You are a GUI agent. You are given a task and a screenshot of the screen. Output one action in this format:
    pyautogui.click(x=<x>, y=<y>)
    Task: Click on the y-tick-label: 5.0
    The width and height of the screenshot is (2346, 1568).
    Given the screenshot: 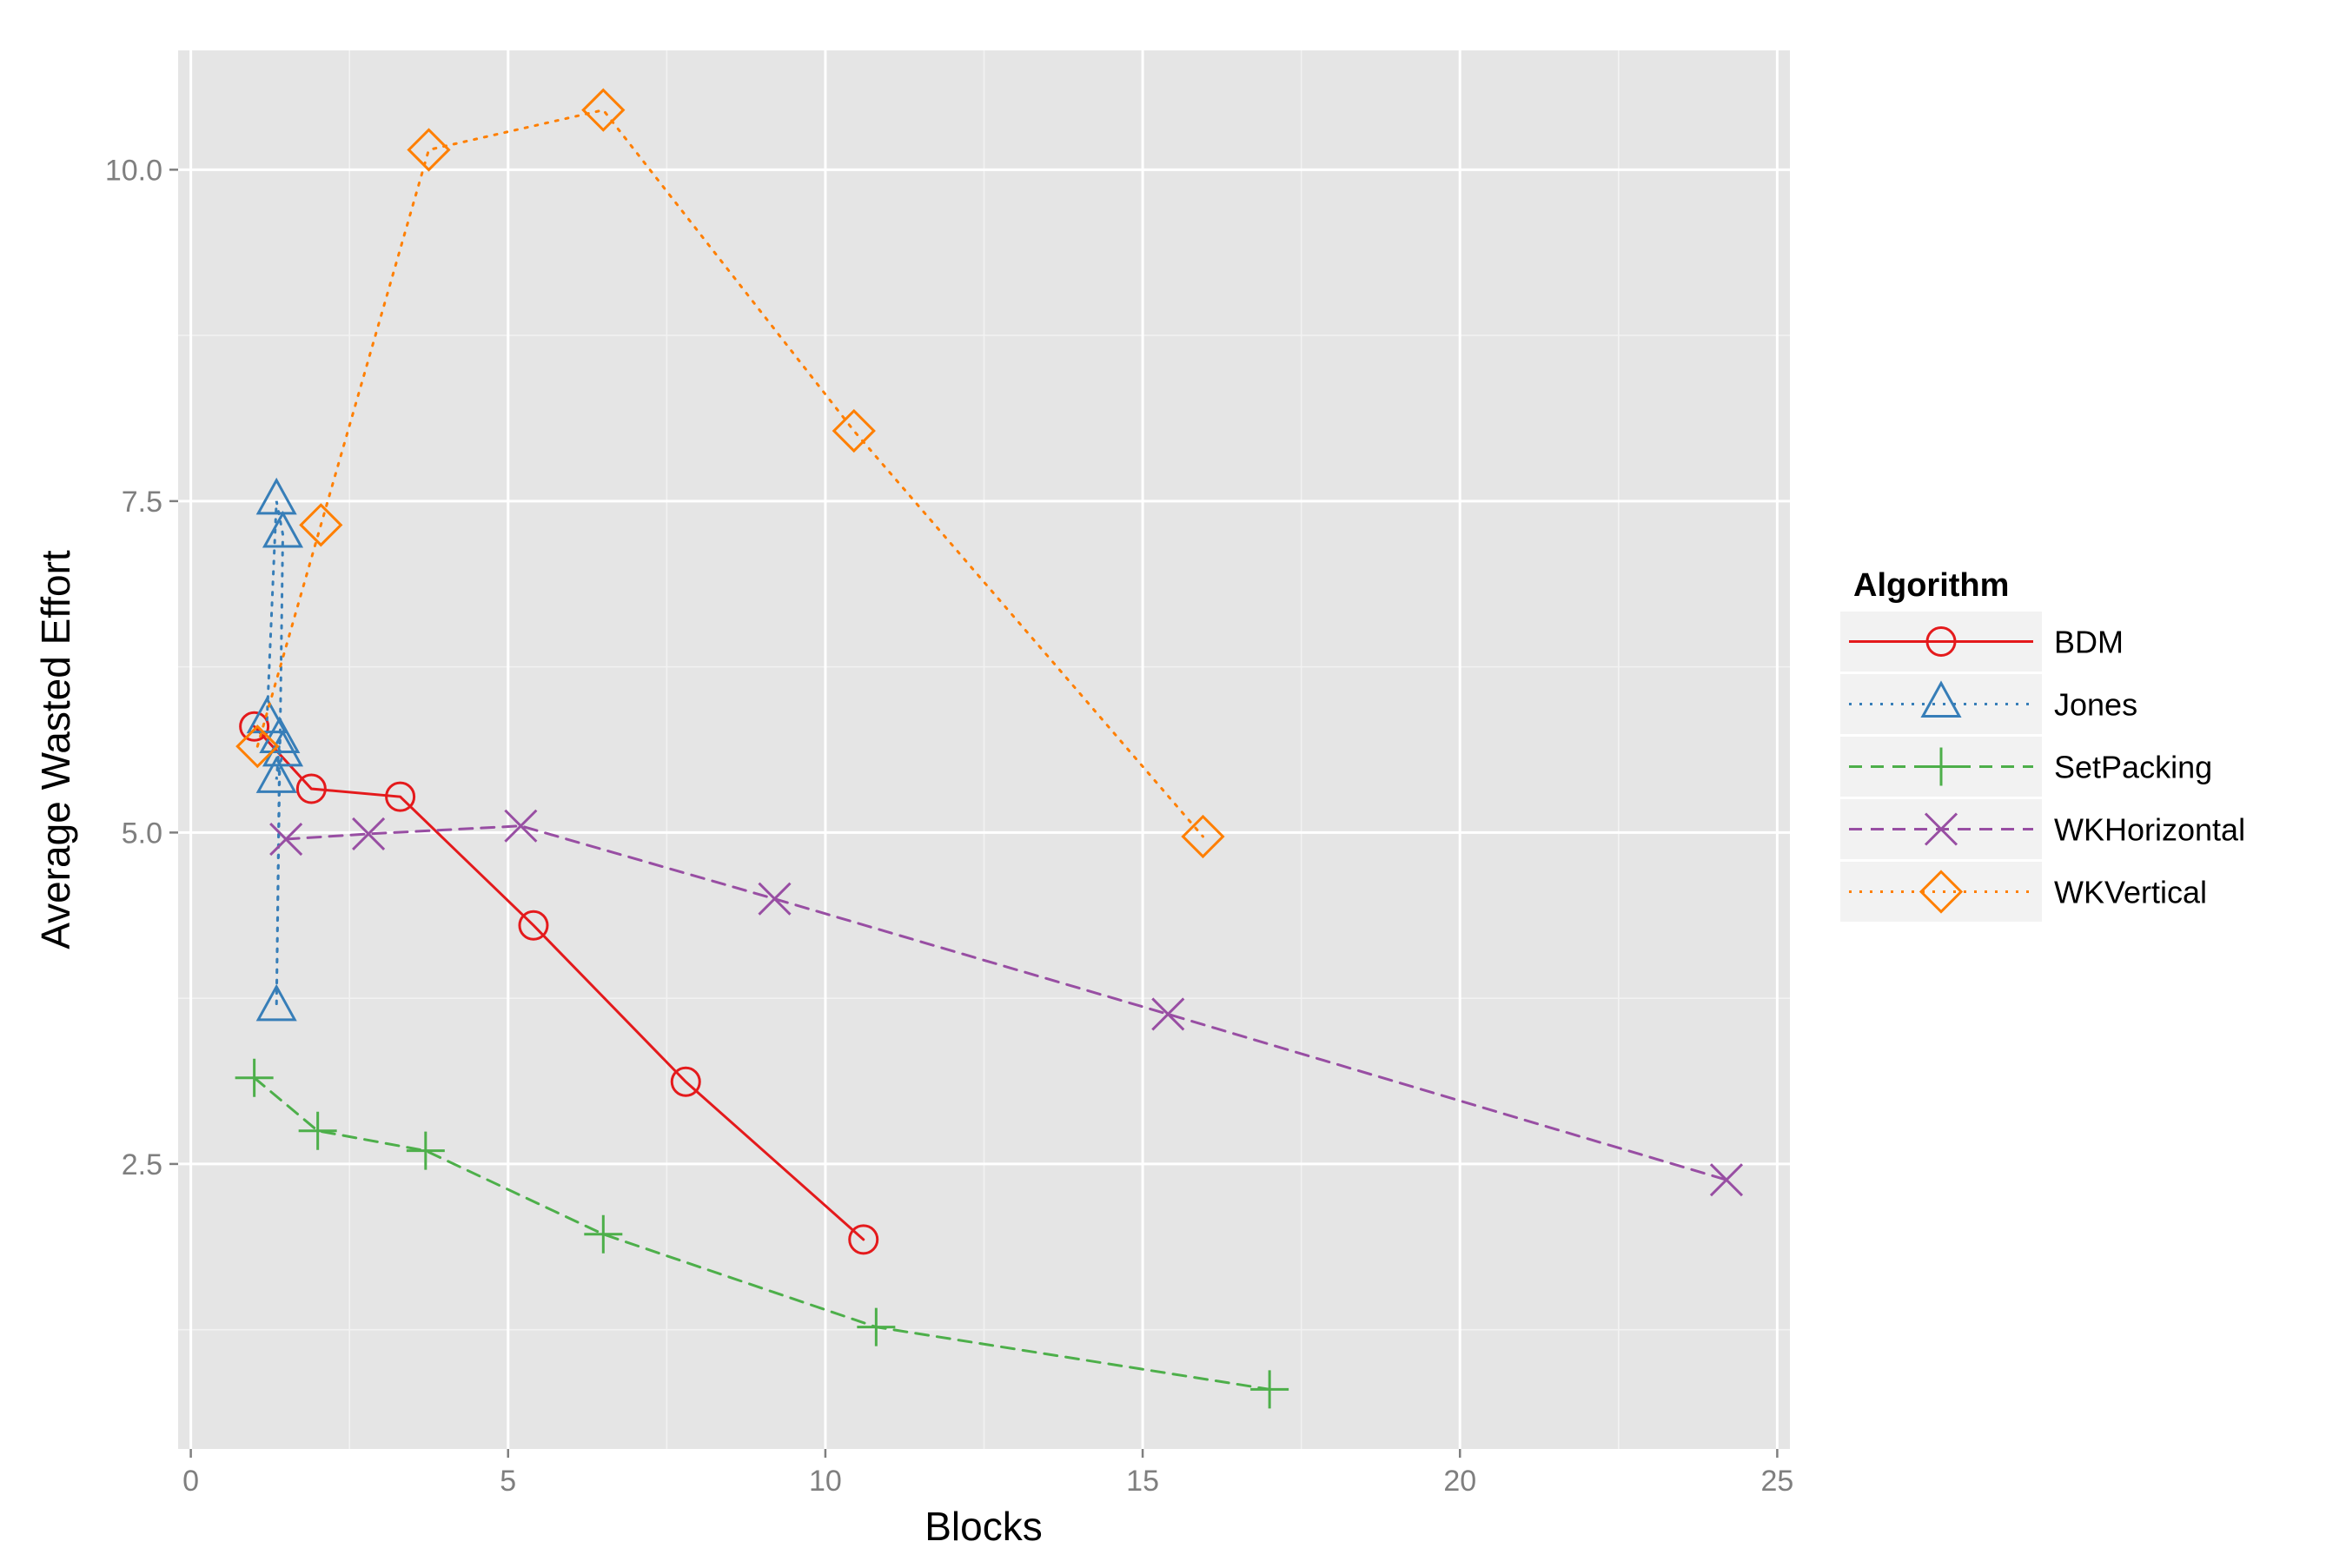 What is the action you would take?
    pyautogui.click(x=142, y=833)
    